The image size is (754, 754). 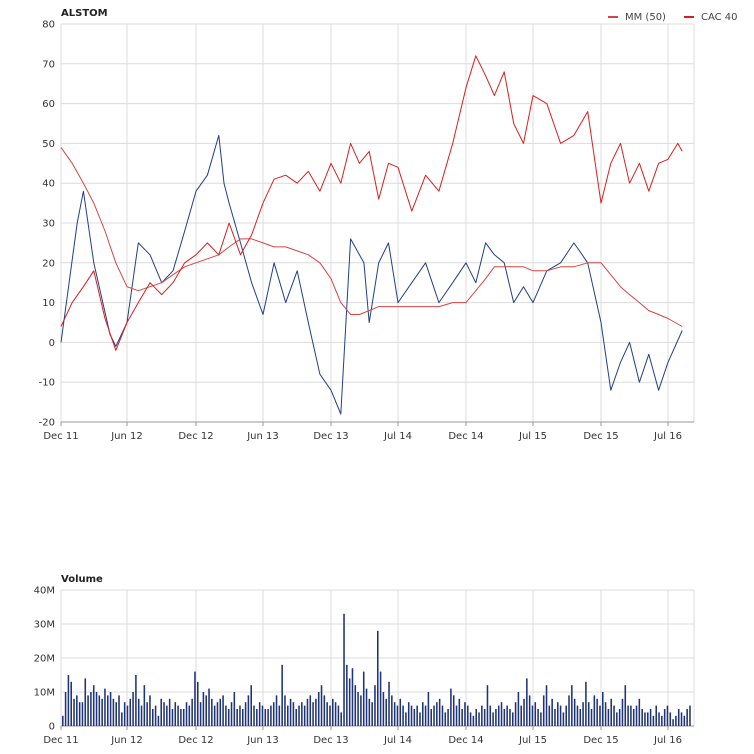 I want to click on price-y-tick-label: 10, so click(x=48, y=303).